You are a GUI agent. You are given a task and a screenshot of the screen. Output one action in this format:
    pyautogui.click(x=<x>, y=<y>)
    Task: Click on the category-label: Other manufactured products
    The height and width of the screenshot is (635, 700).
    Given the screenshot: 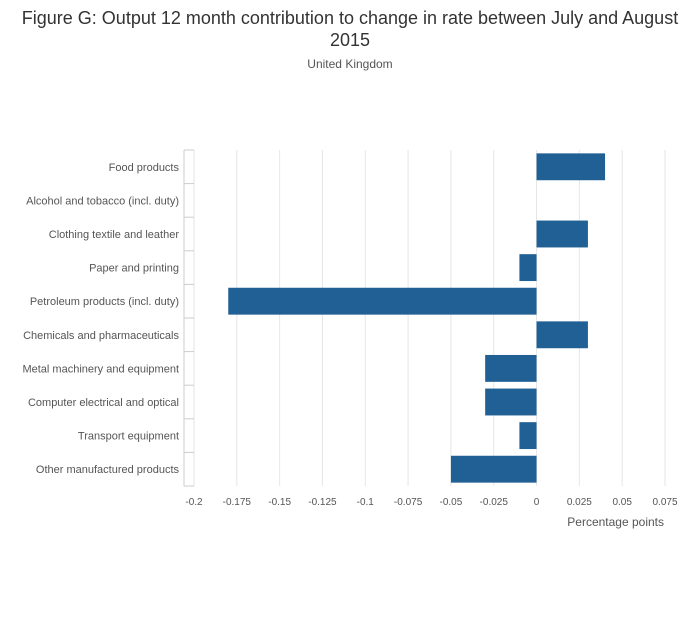 What is the action you would take?
    pyautogui.click(x=108, y=470)
    